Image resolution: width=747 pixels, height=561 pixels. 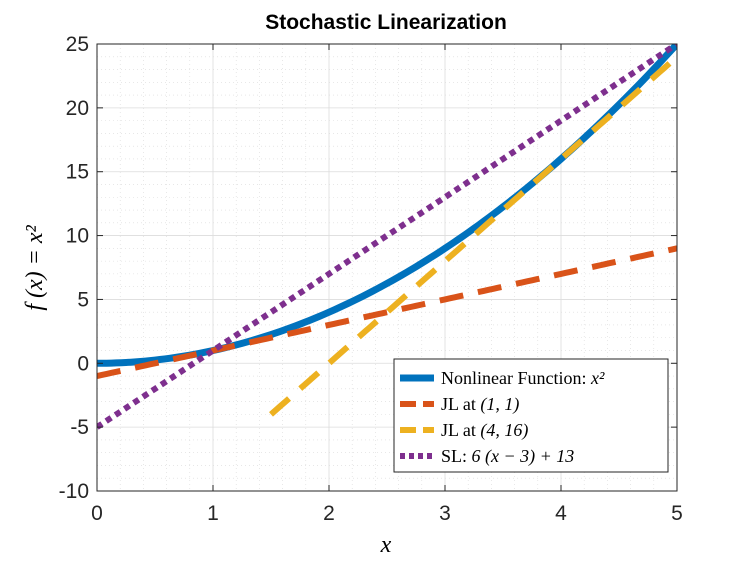 I want to click on y-tick-label: 10, so click(x=77, y=236).